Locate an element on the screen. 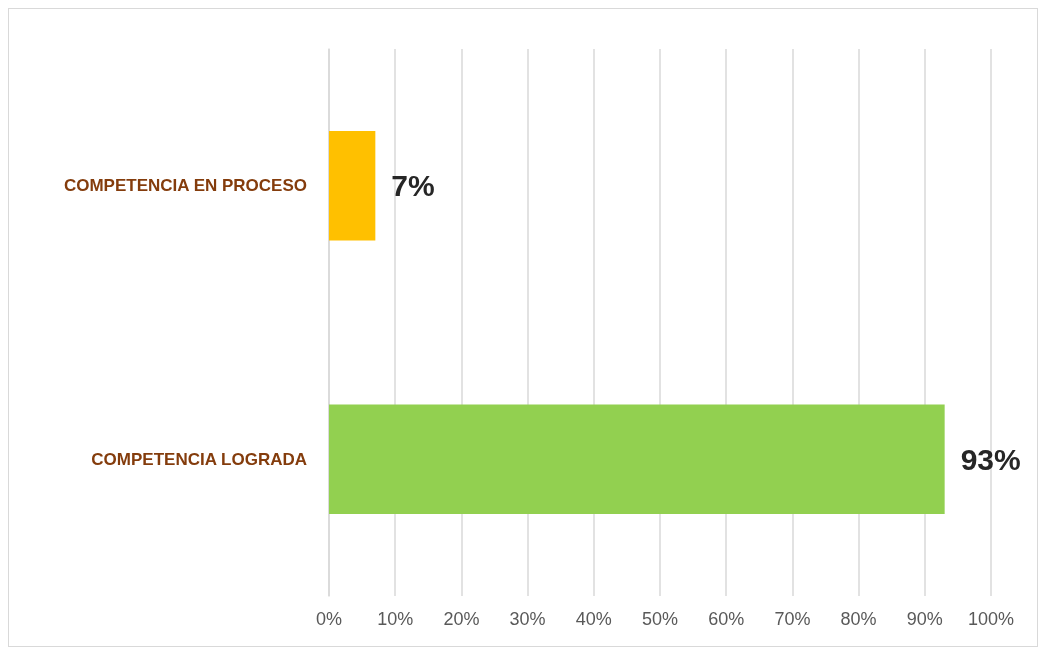 The image size is (1046, 655). data-label: 7% is located at coordinates (413, 186).